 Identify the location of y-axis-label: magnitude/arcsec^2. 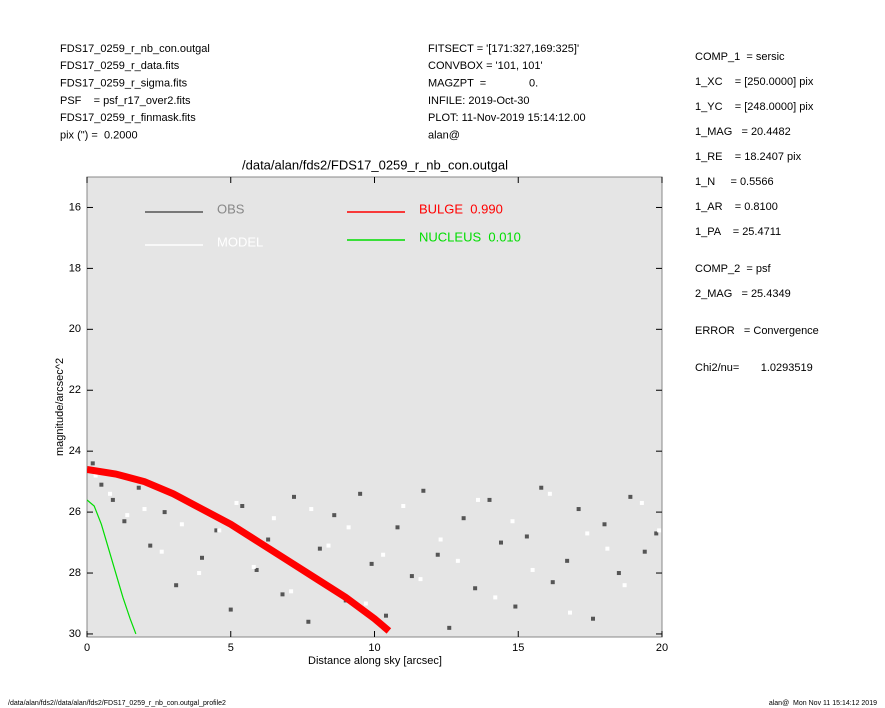
(60, 407).